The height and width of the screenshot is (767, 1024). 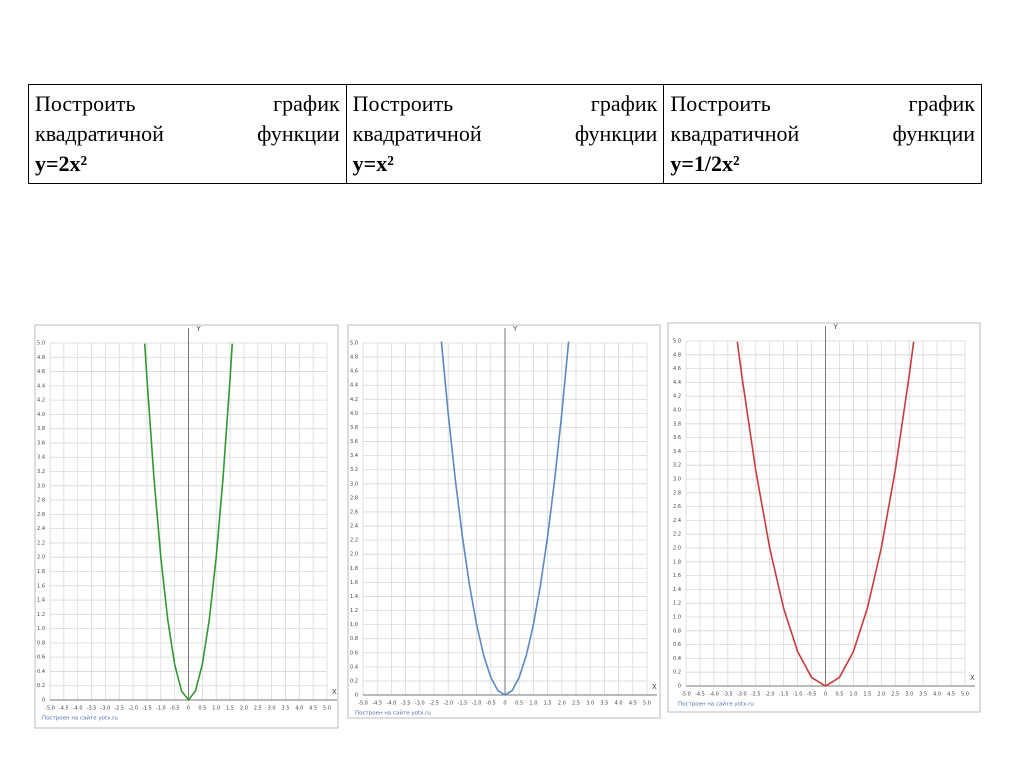 What do you see at coordinates (590, 704) in the screenshot?
I see `x-tick-label: 3.0` at bounding box center [590, 704].